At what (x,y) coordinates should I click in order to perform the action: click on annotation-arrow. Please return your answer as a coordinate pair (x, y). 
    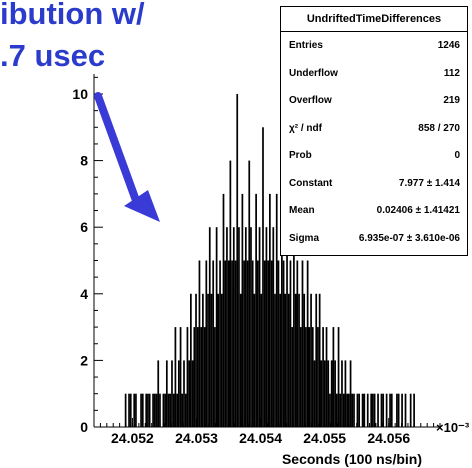
    Looking at the image, I should click on (127, 157).